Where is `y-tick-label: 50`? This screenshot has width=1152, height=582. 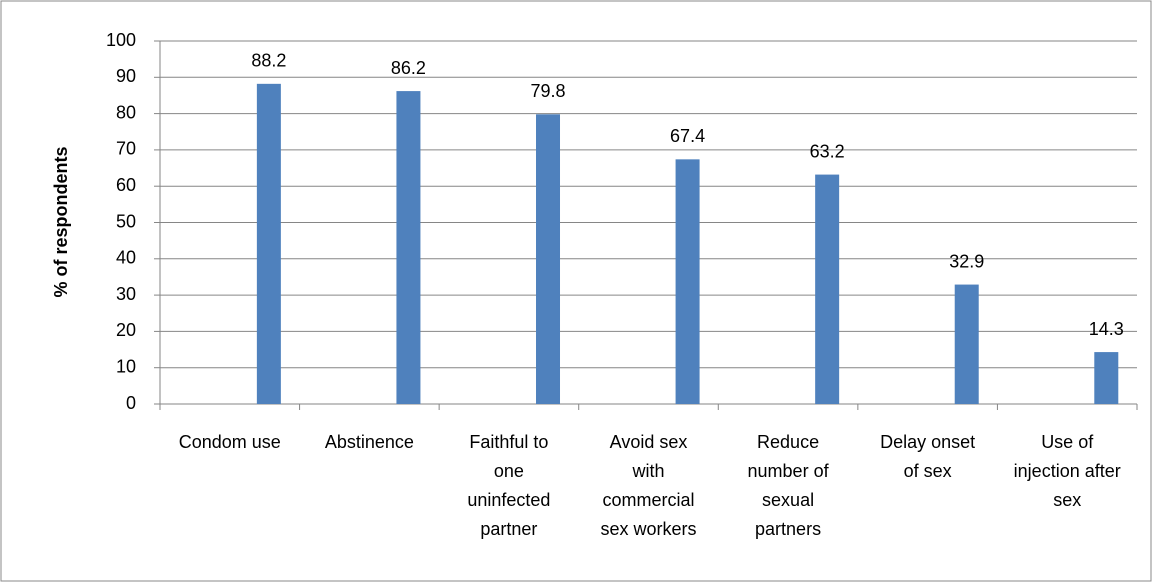 y-tick-label: 50 is located at coordinates (126, 221).